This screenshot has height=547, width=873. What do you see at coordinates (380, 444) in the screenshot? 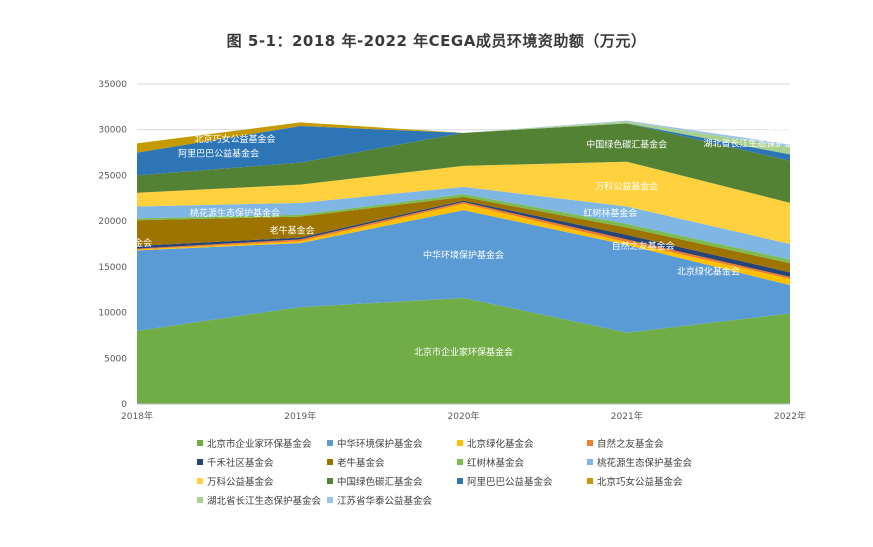
I see `legend-label: 中华环境保护基金会` at bounding box center [380, 444].